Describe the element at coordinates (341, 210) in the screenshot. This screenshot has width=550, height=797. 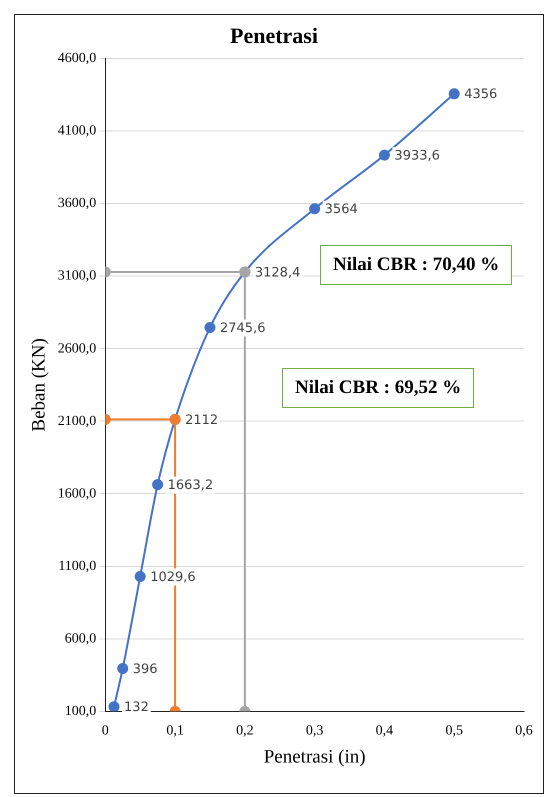
I see `data-label: 3564` at that location.